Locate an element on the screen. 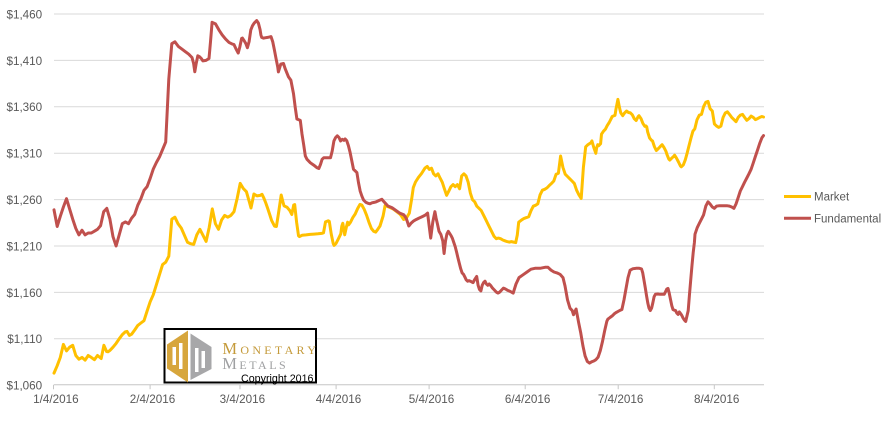 The height and width of the screenshot is (421, 892). svg-text: $1,410 is located at coordinates (24, 61).